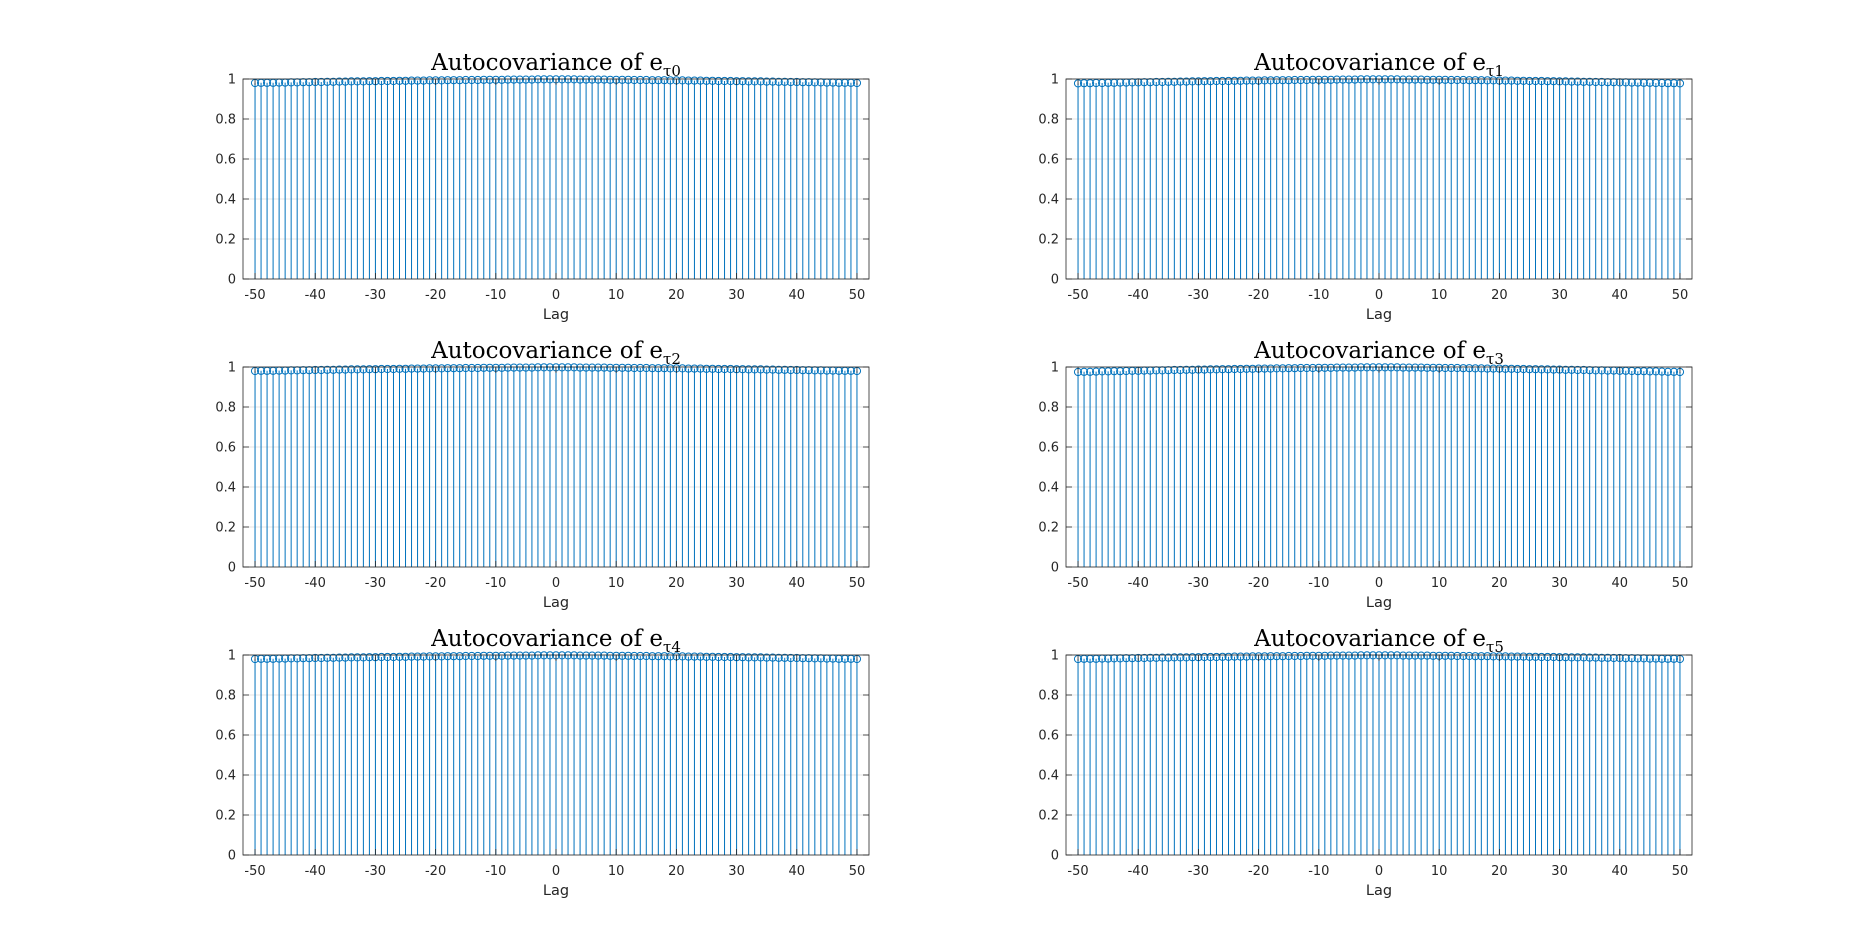 This screenshot has width=1850, height=951. Describe the element at coordinates (556, 871) in the screenshot. I see `x-tick-label: 0` at that location.